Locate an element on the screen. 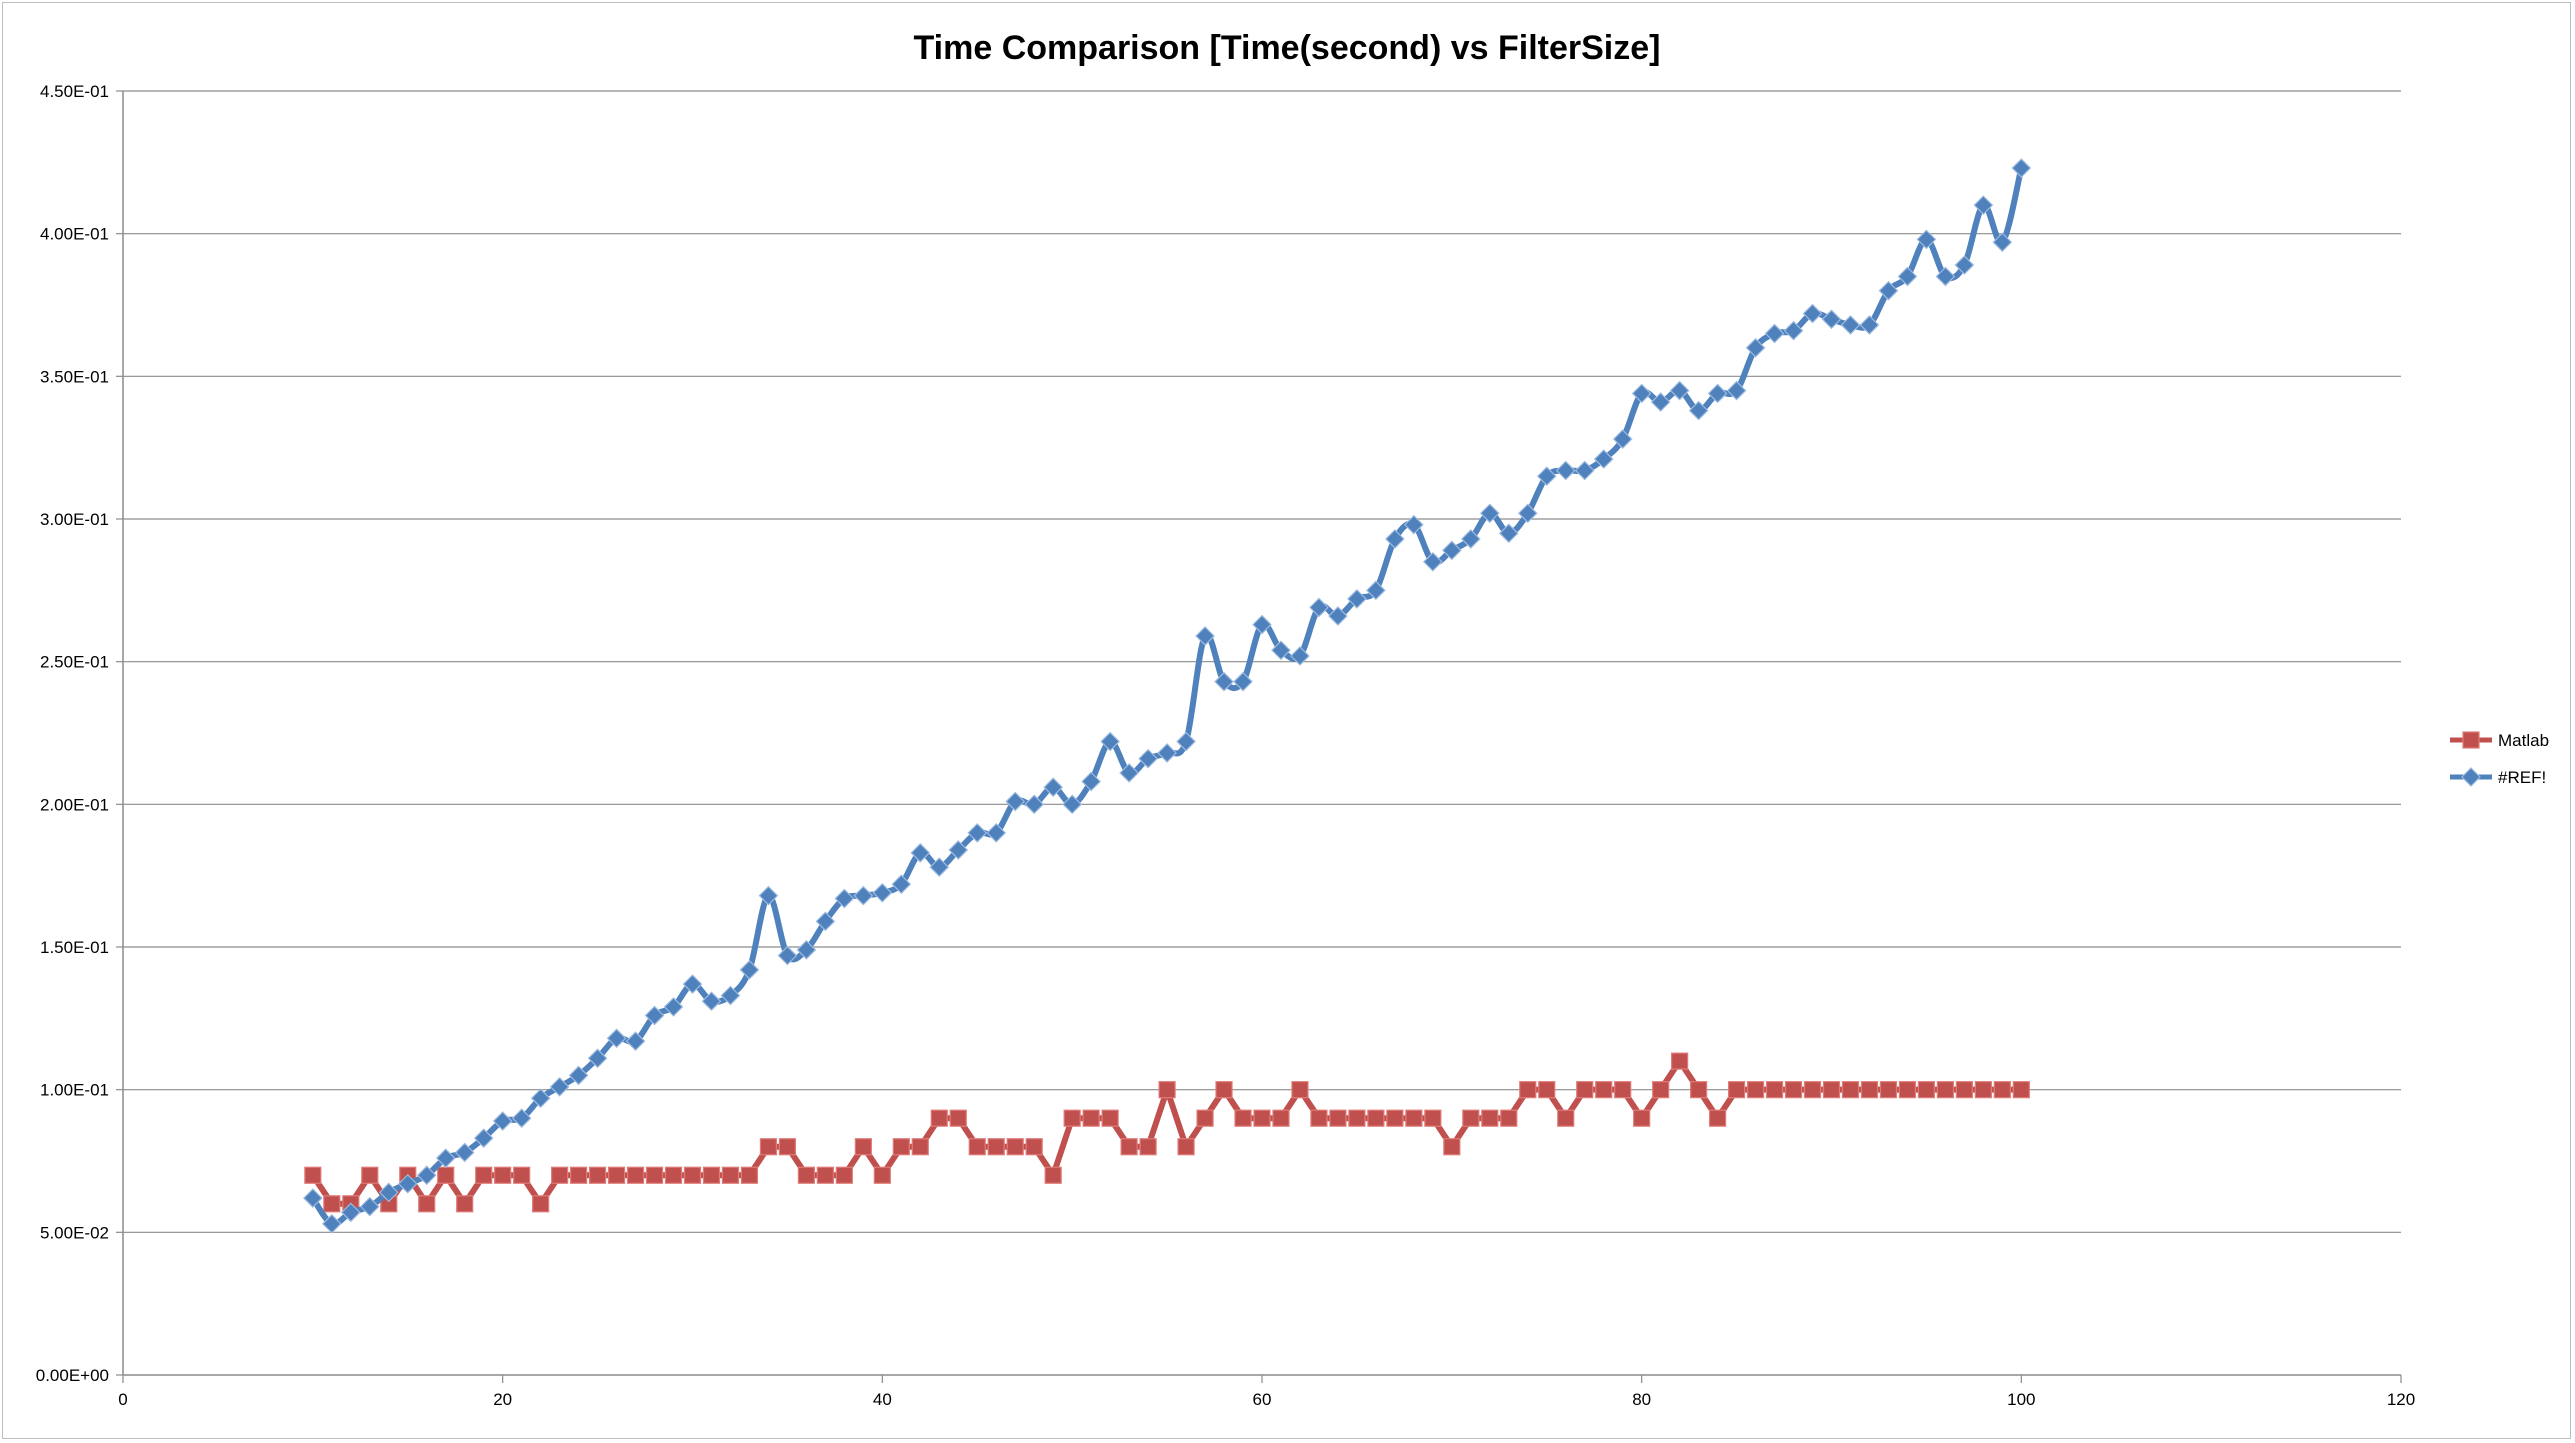 The image size is (2575, 1443). y-tick-label: 0.00E+00 is located at coordinates (72, 1375).